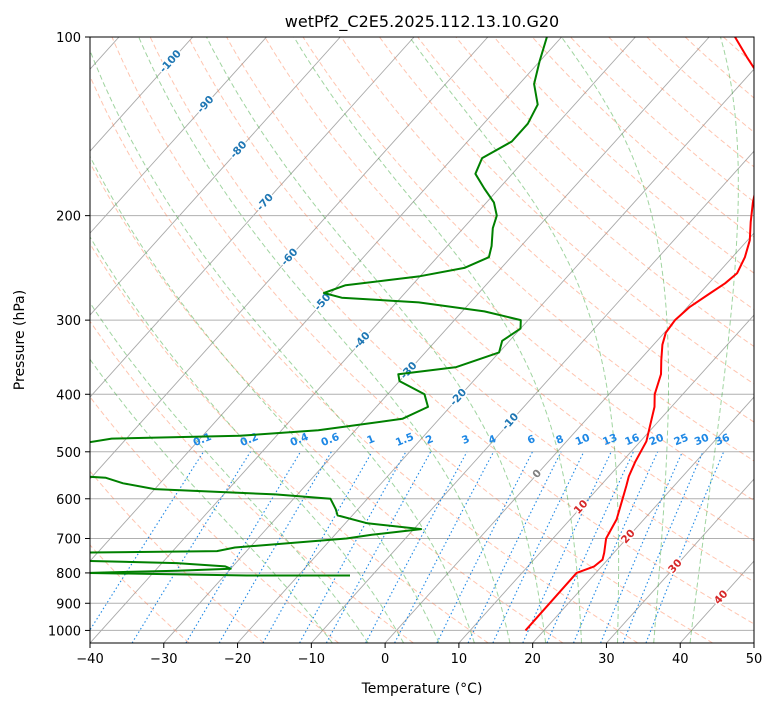 Image resolution: width=775 pixels, height=708 pixels. Describe the element at coordinates (69, 335) in the screenshot. I see `y-axis: 1000 900 800 700 600 500 400 300 200 100` at that location.